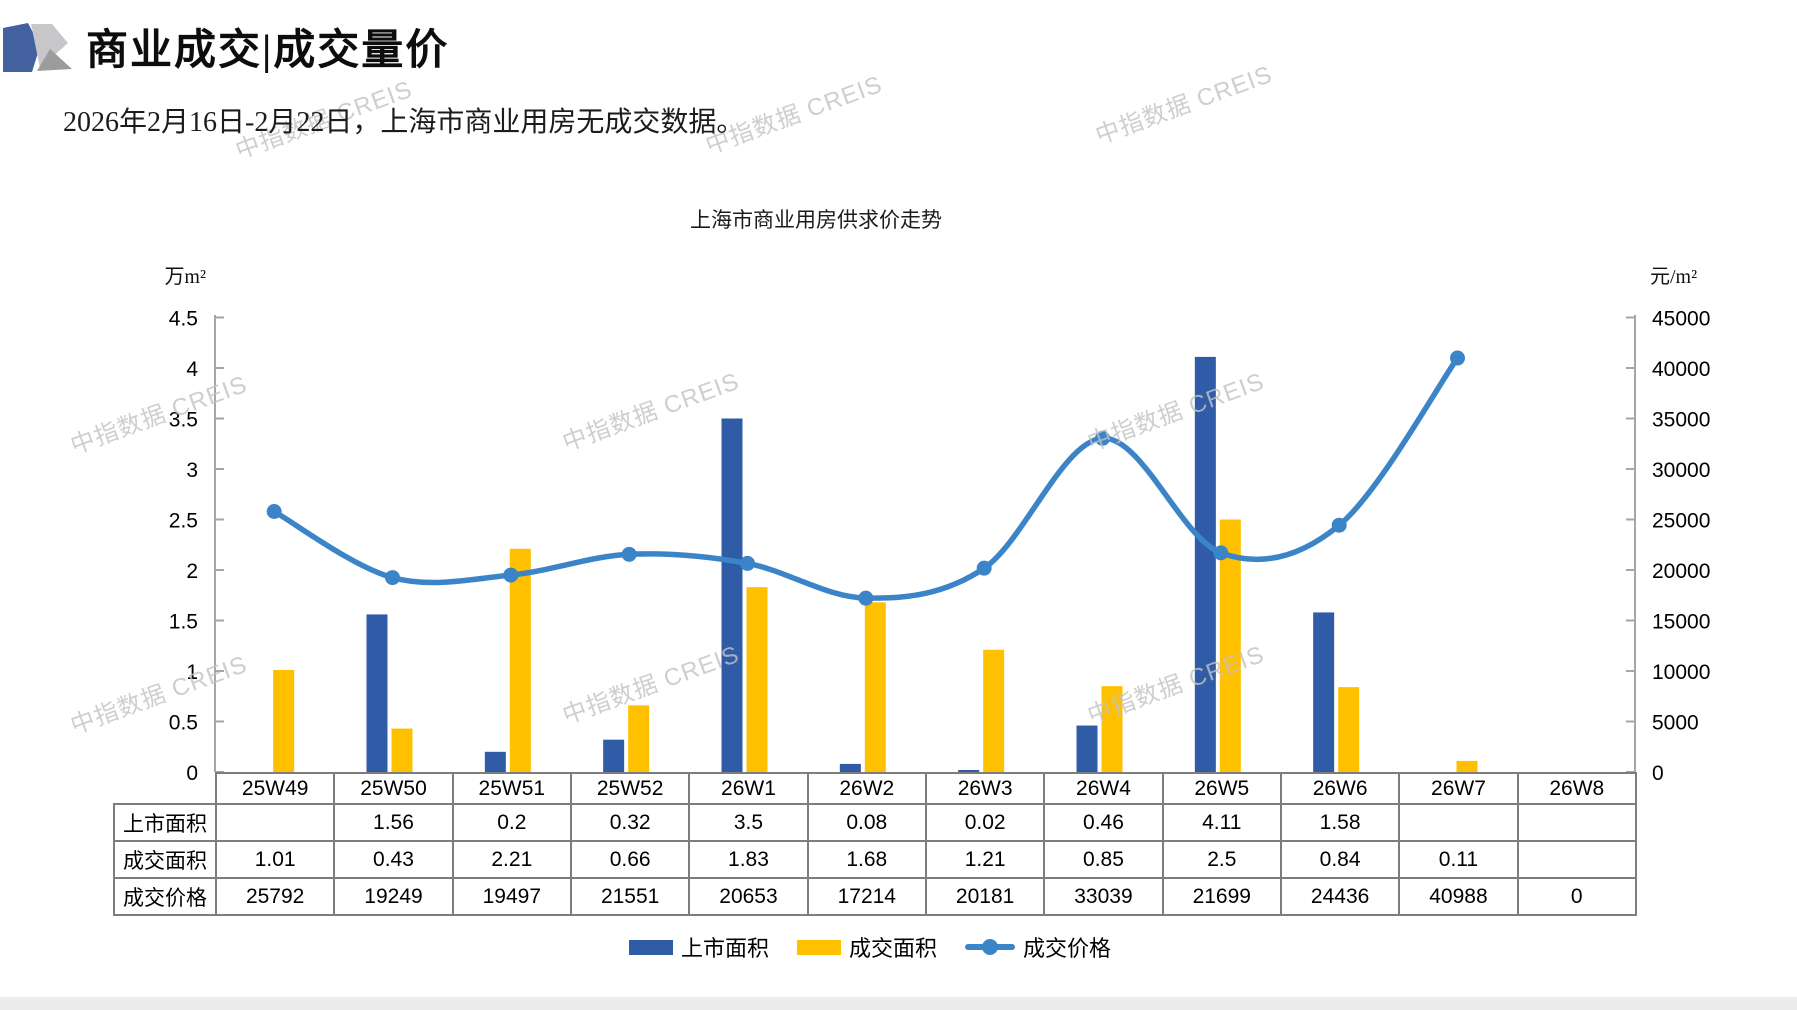 This screenshot has width=1797, height=1010. Describe the element at coordinates (185, 277) in the screenshot. I see `left-axis-unit: 万m²` at that location.